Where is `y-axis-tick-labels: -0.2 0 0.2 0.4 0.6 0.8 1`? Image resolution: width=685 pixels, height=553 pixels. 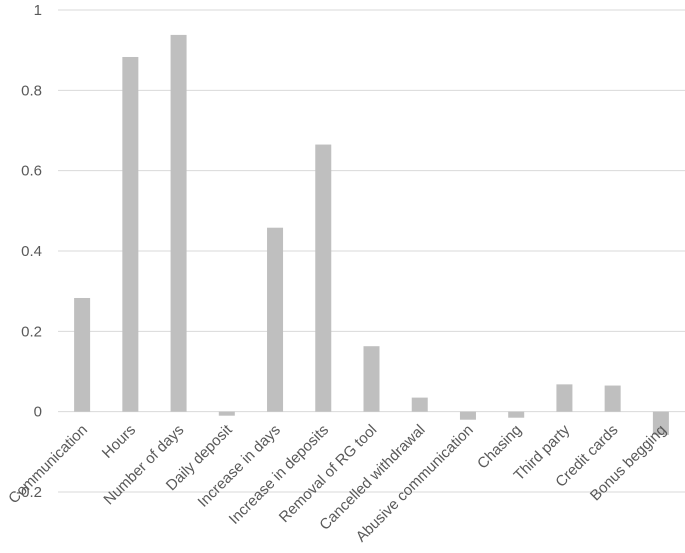 y-axis-tick-labels: -0.2 0 0.2 0.4 0.6 0.8 1 is located at coordinates (29, 251).